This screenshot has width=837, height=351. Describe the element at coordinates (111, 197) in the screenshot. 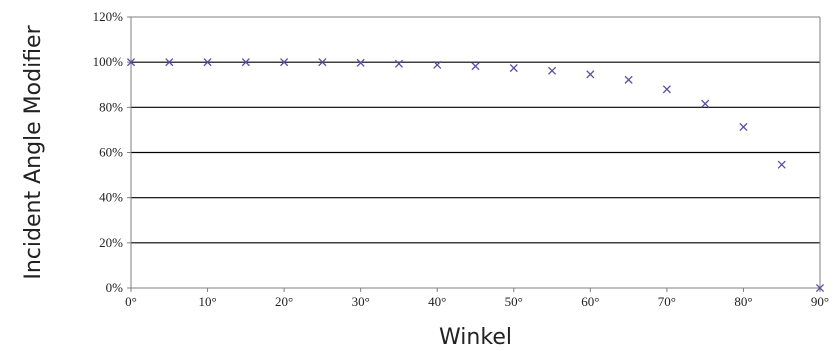

I see `y-tick-label: 40%` at that location.